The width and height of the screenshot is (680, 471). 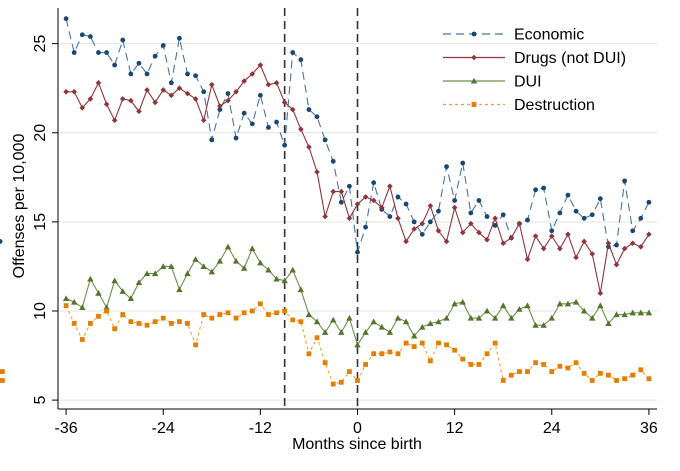 What do you see at coordinates (474, 104) in the screenshot?
I see `legend-marker-destruction` at bounding box center [474, 104].